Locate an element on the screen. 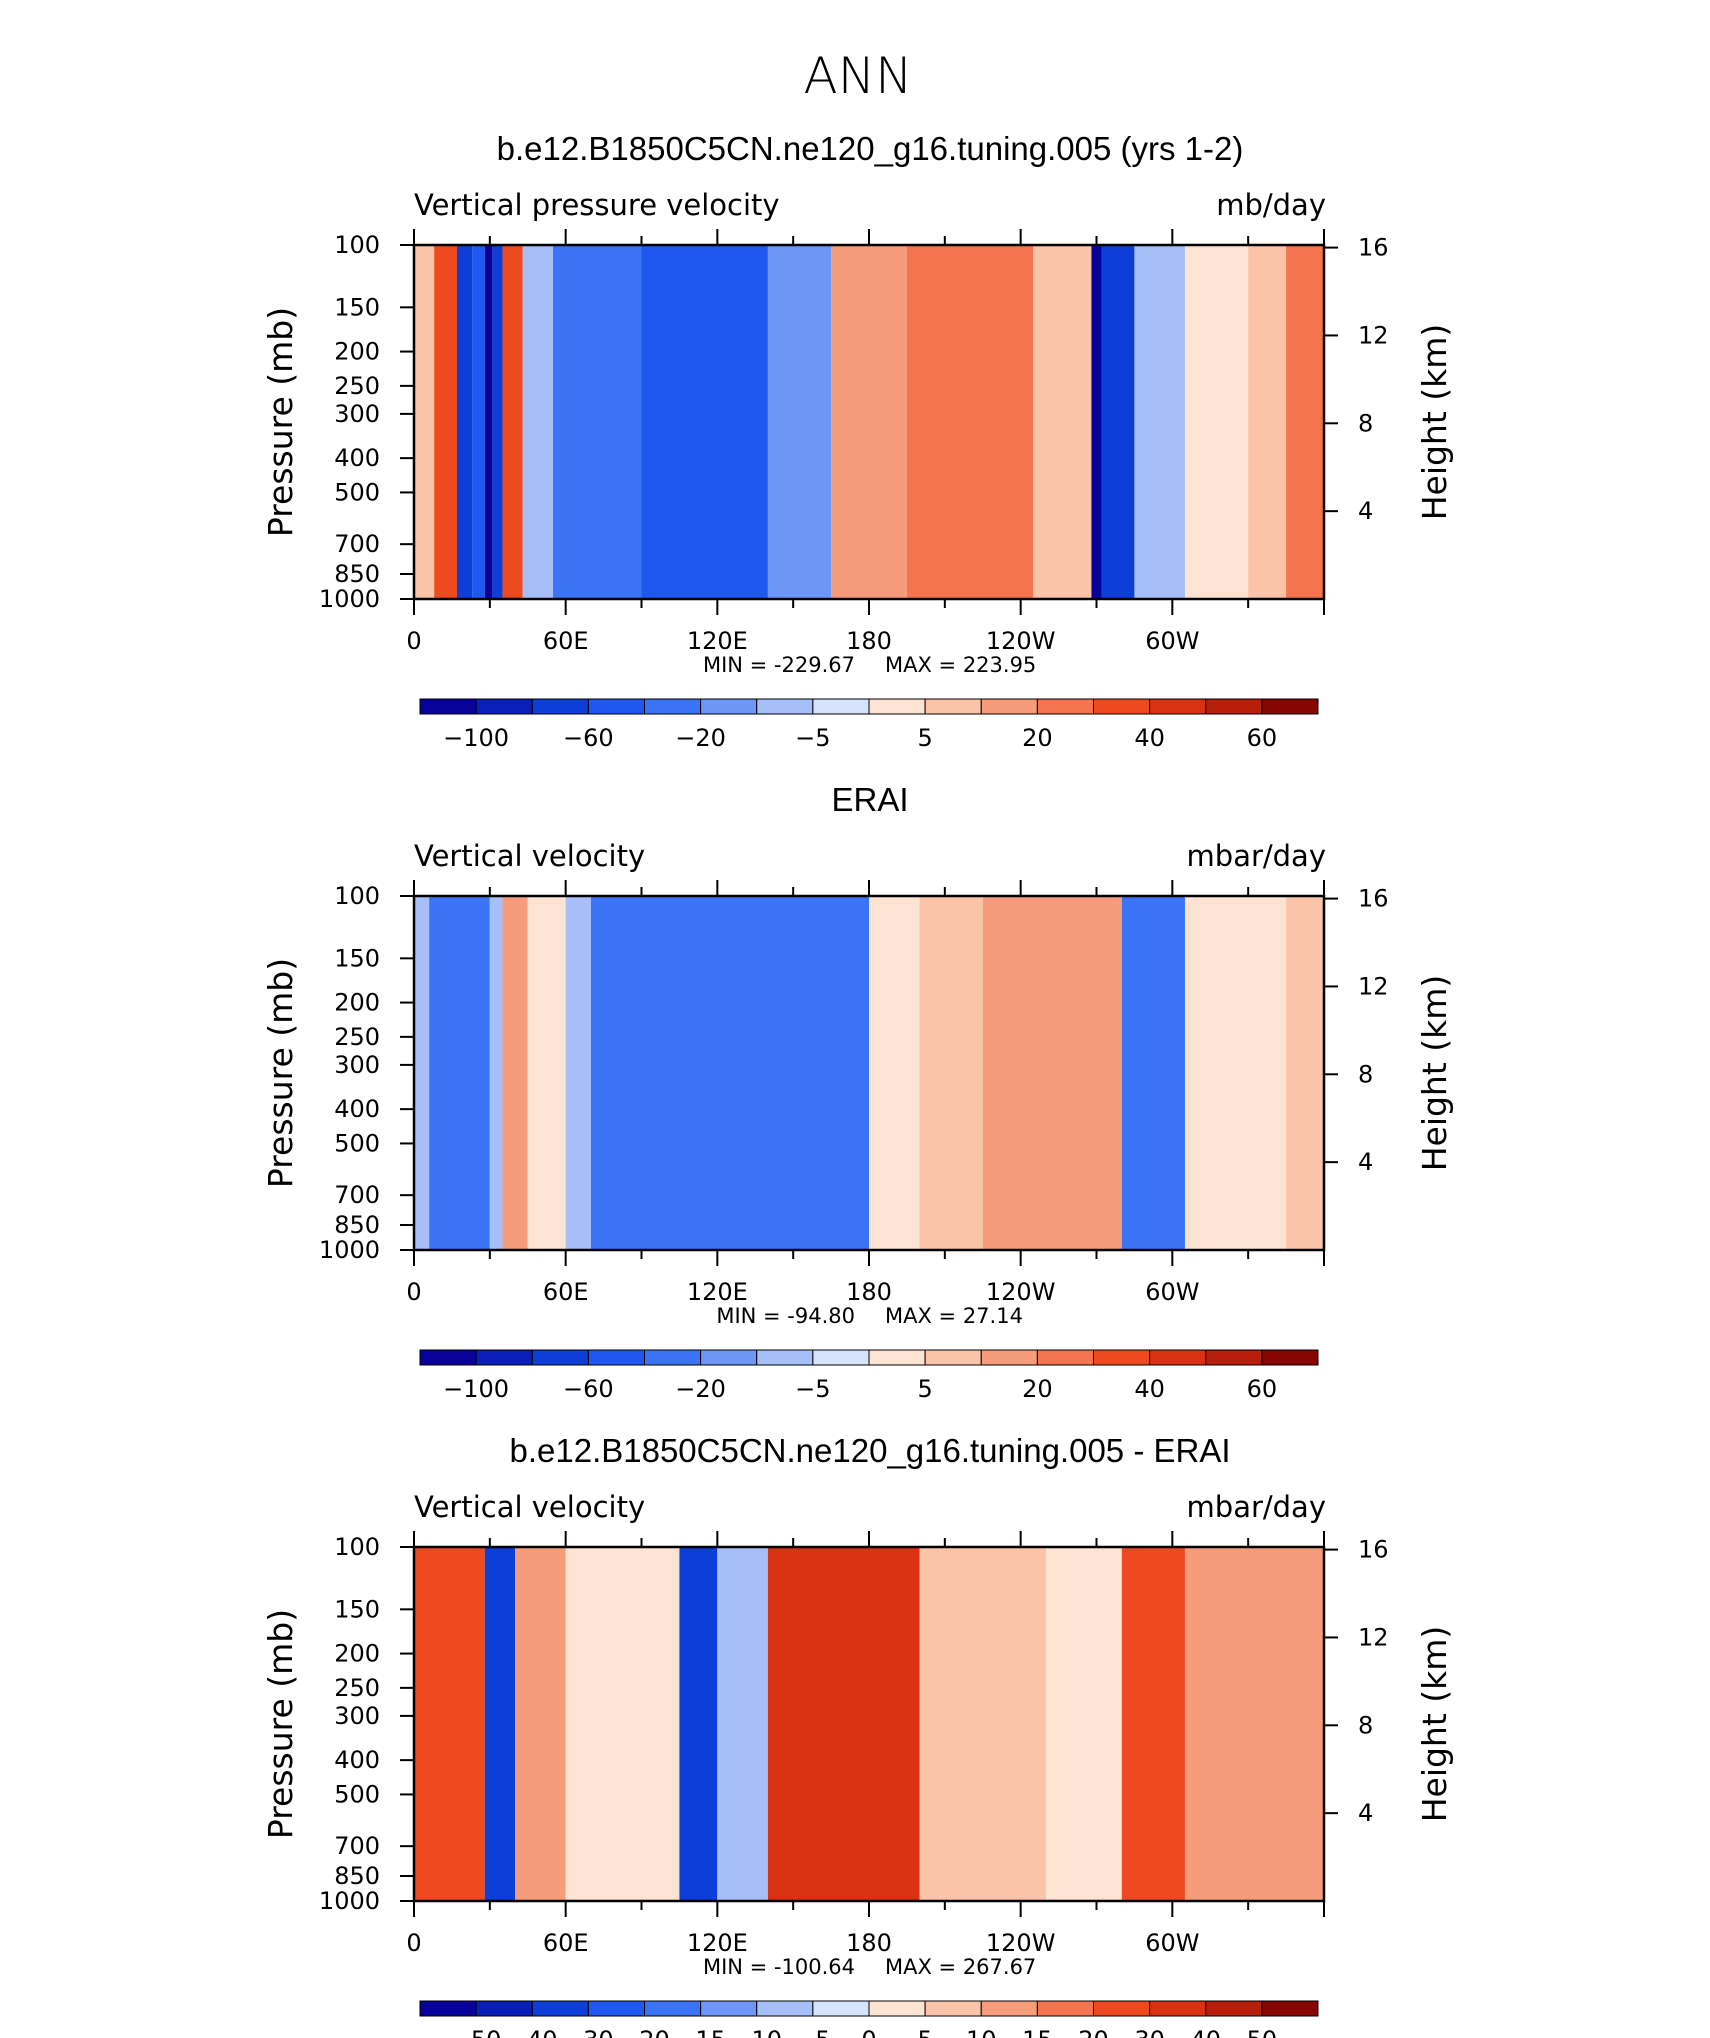 Image resolution: width=1710 pixels, height=2038 pixels. y-tick-label: 500 is located at coordinates (357, 1143).